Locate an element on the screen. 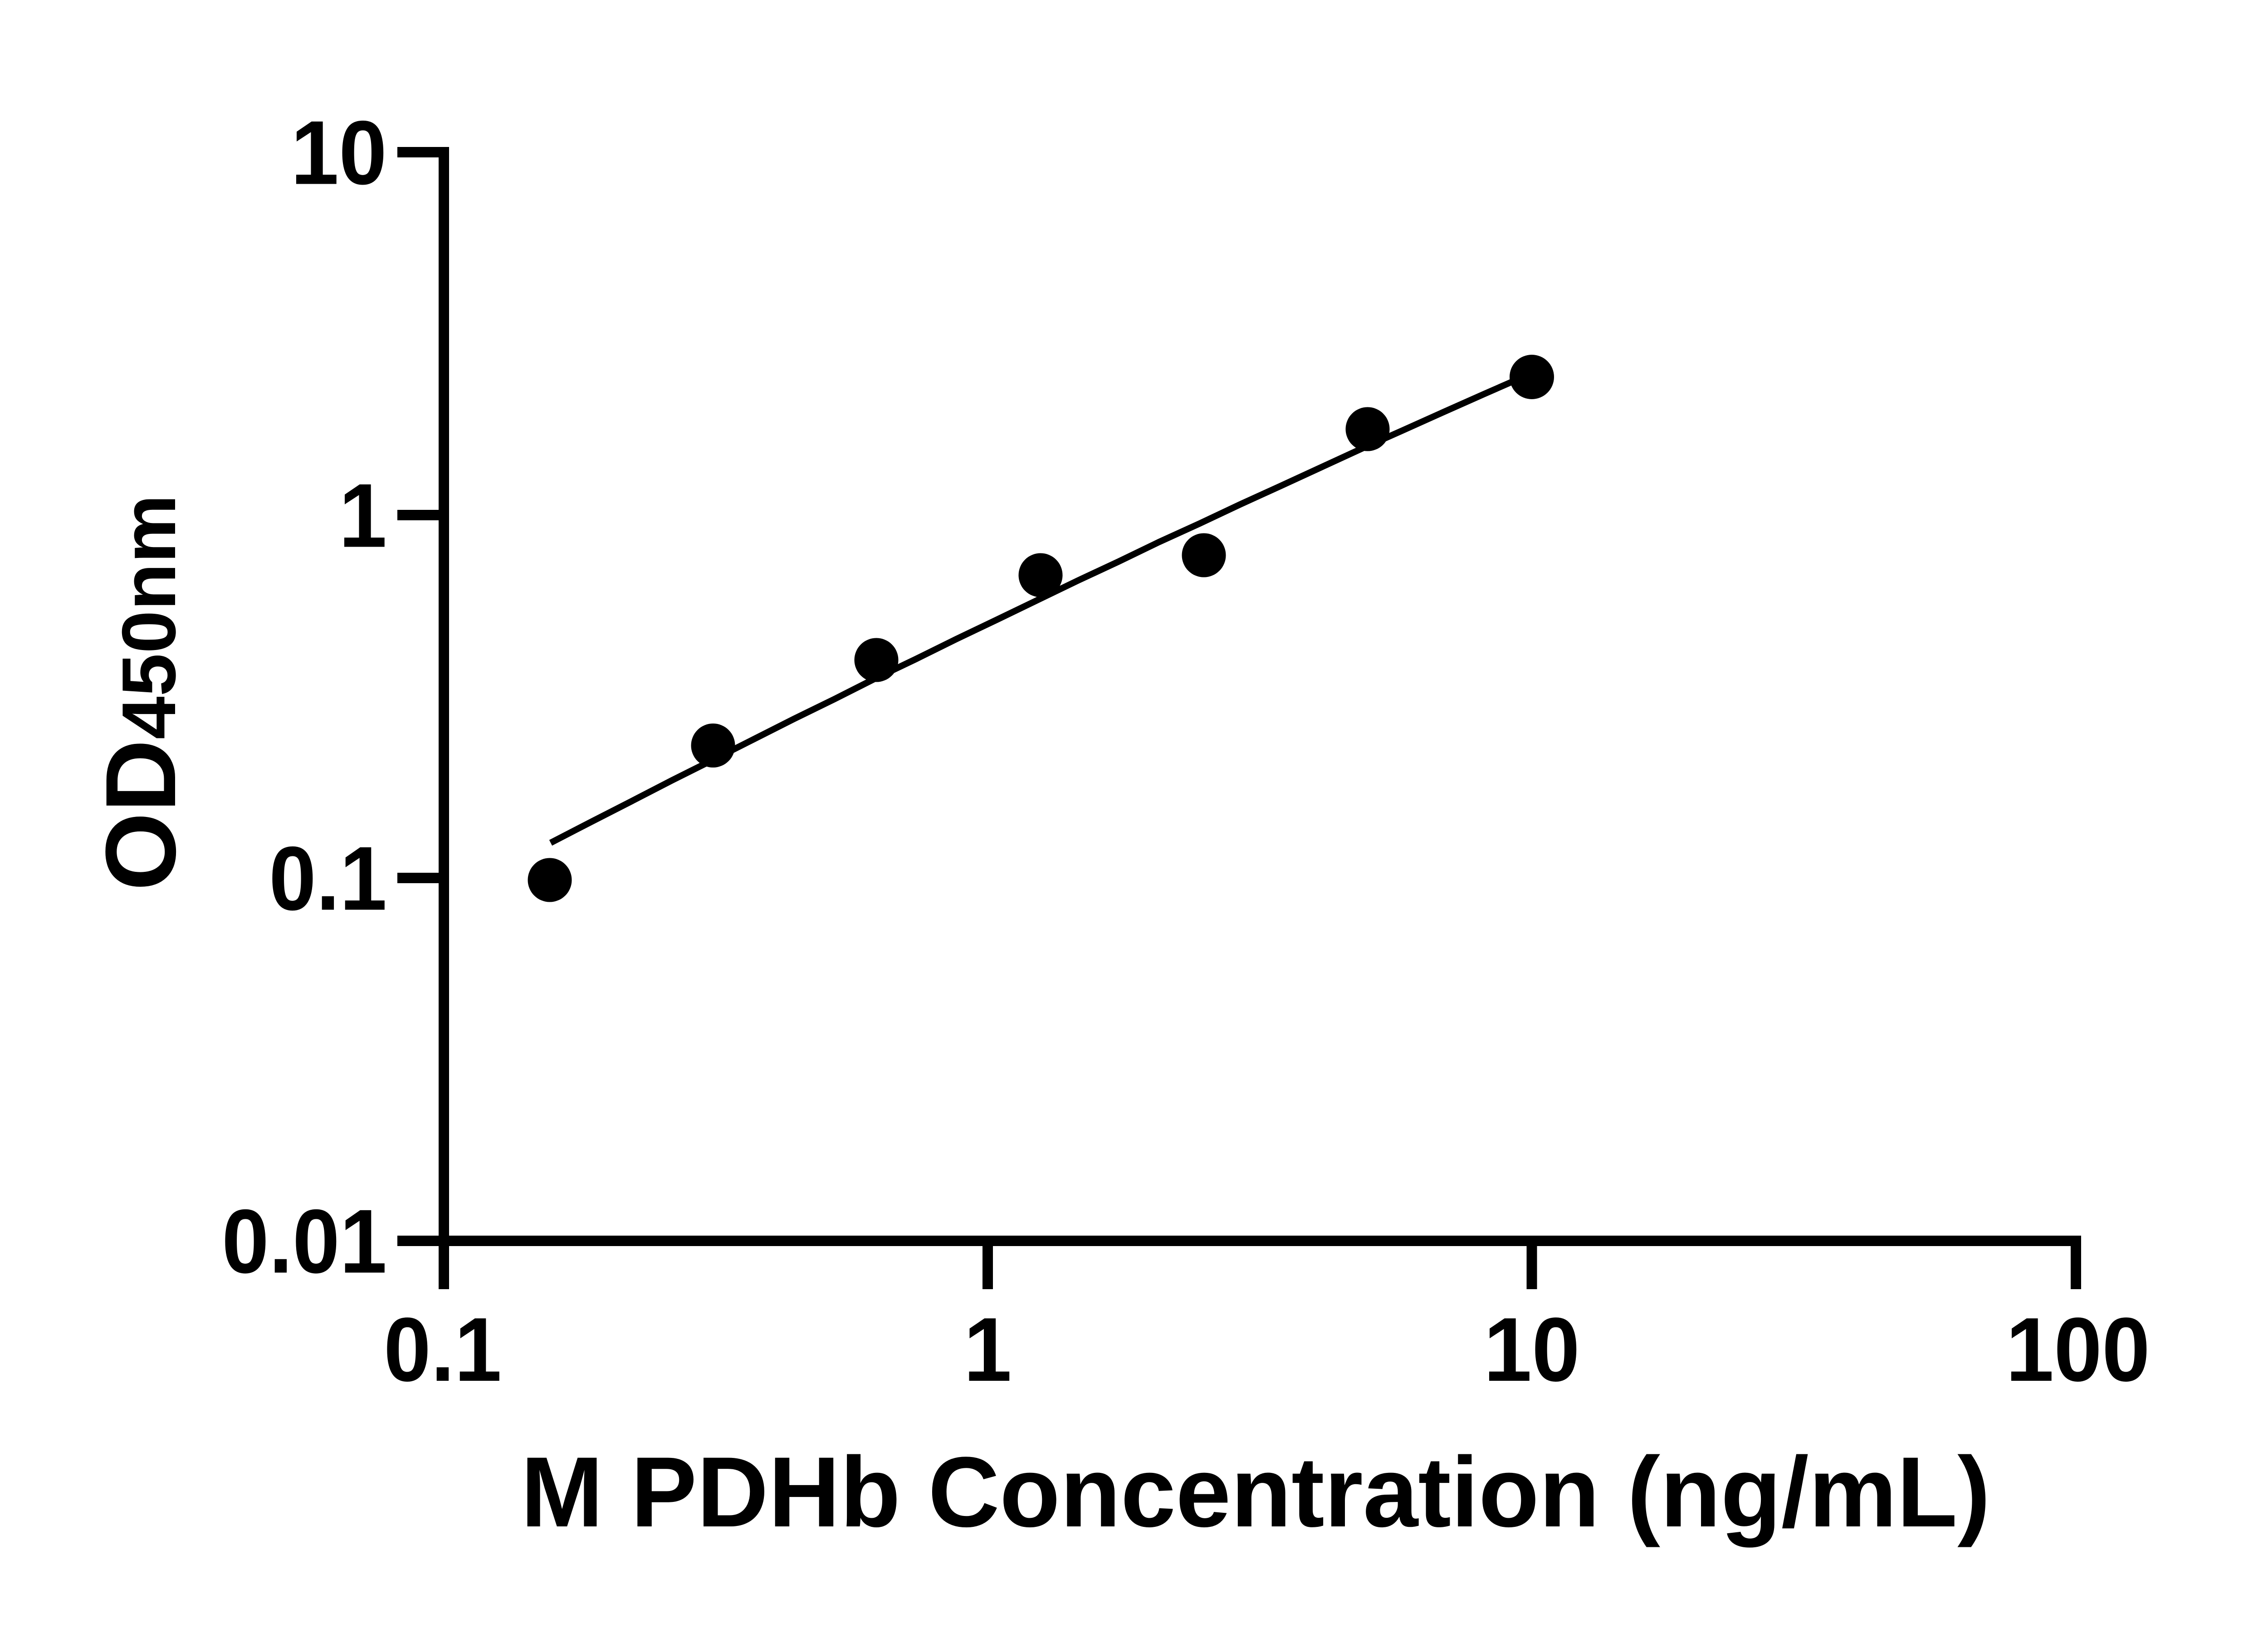 The width and height of the screenshot is (2268, 1633). svg-text: OD is located at coordinates (140, 815).